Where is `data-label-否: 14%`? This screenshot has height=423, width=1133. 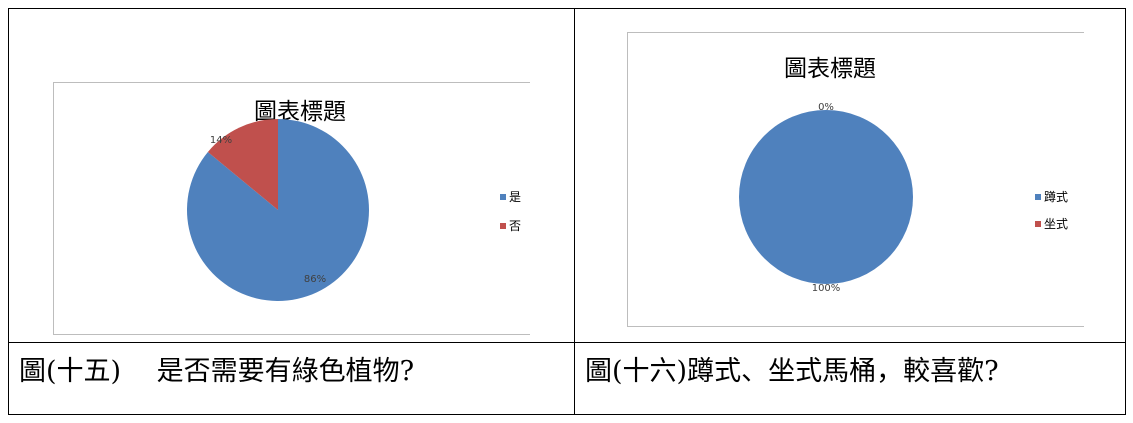
data-label-否: 14% is located at coordinates (221, 140).